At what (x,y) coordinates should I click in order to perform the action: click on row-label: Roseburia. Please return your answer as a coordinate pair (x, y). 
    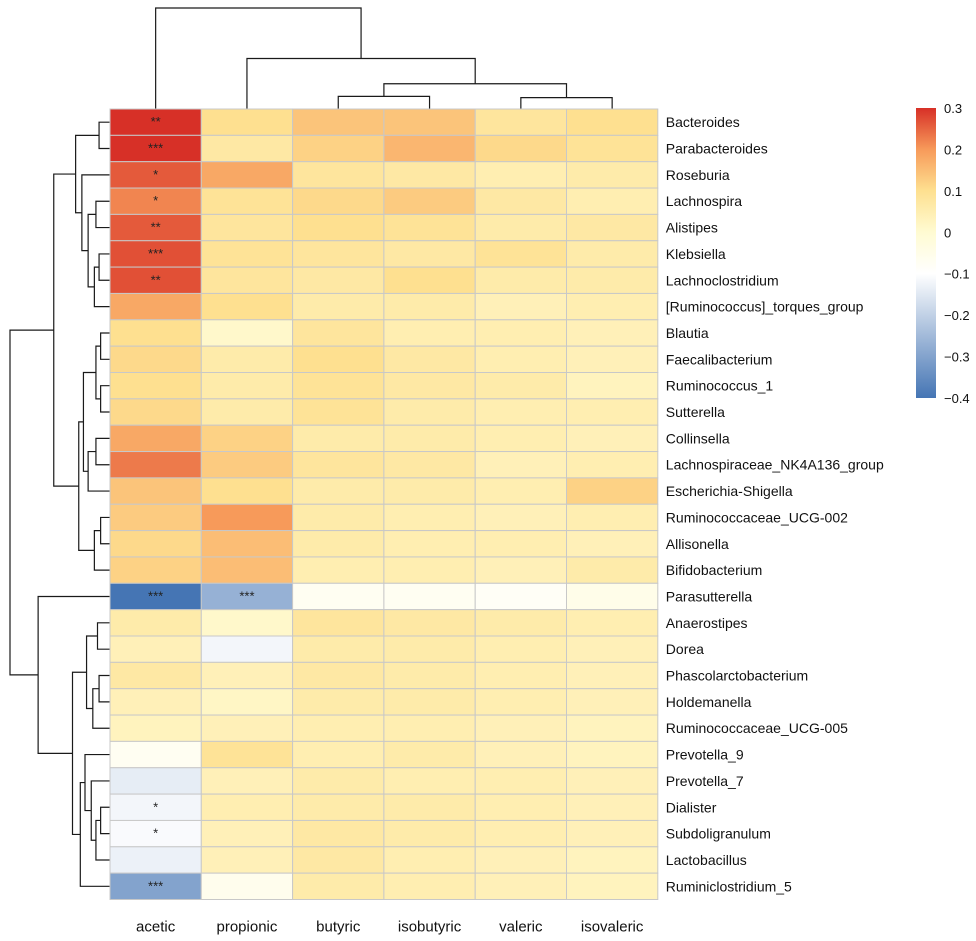
    Looking at the image, I should click on (698, 175).